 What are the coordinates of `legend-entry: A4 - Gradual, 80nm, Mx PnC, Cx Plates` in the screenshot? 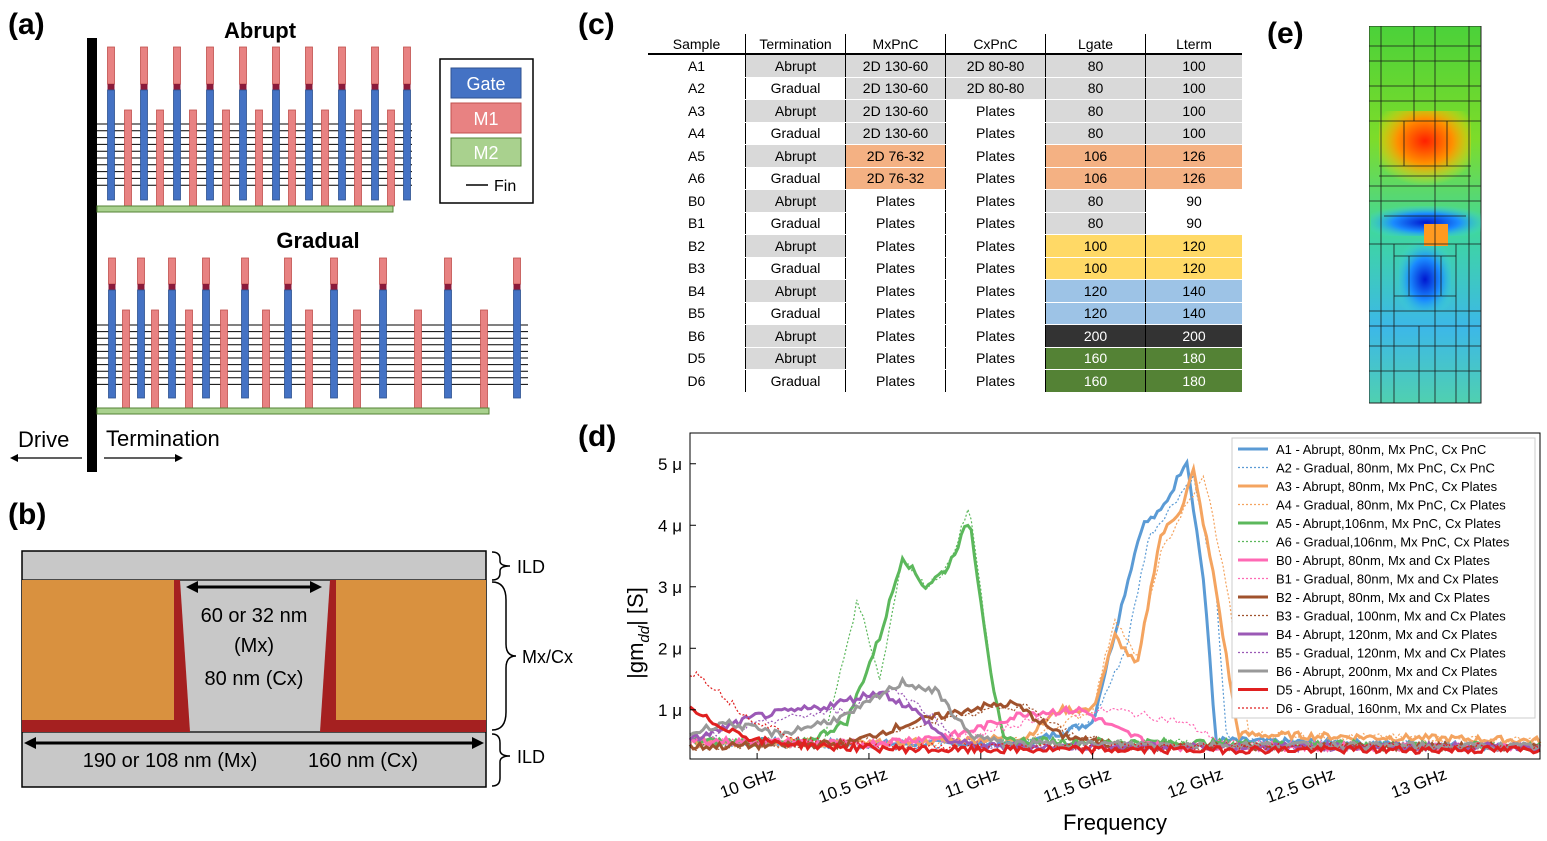 It's located at (1391, 505).